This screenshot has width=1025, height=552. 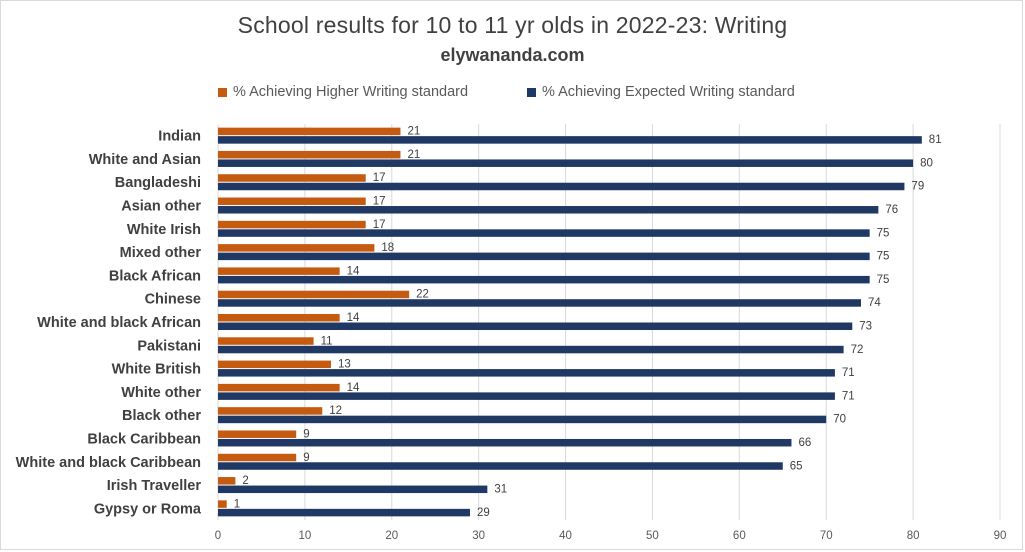 I want to click on data-label-higher: 11, so click(x=327, y=341).